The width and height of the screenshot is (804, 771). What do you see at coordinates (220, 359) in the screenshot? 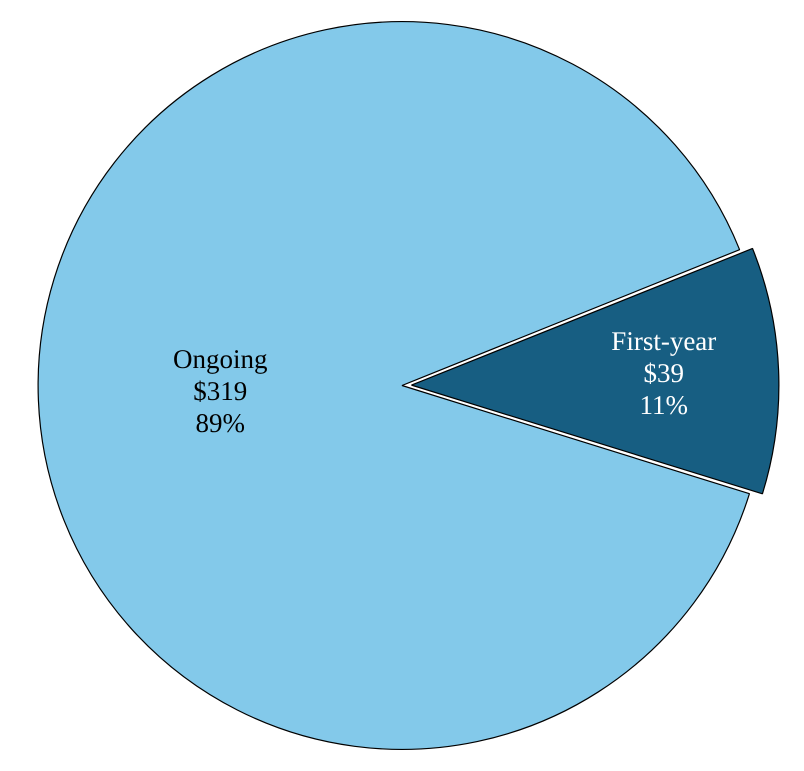
I see `slice-label: Ongoing` at bounding box center [220, 359].